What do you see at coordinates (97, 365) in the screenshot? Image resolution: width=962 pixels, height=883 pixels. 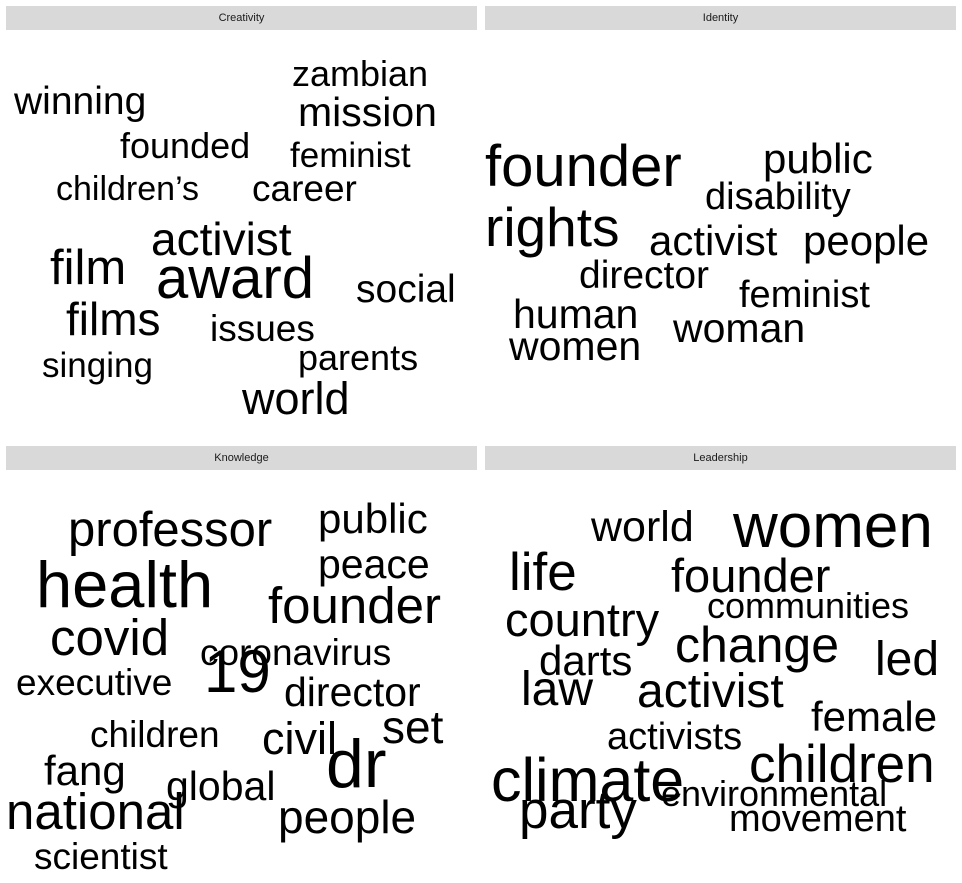 I see `word-singing: singing` at bounding box center [97, 365].